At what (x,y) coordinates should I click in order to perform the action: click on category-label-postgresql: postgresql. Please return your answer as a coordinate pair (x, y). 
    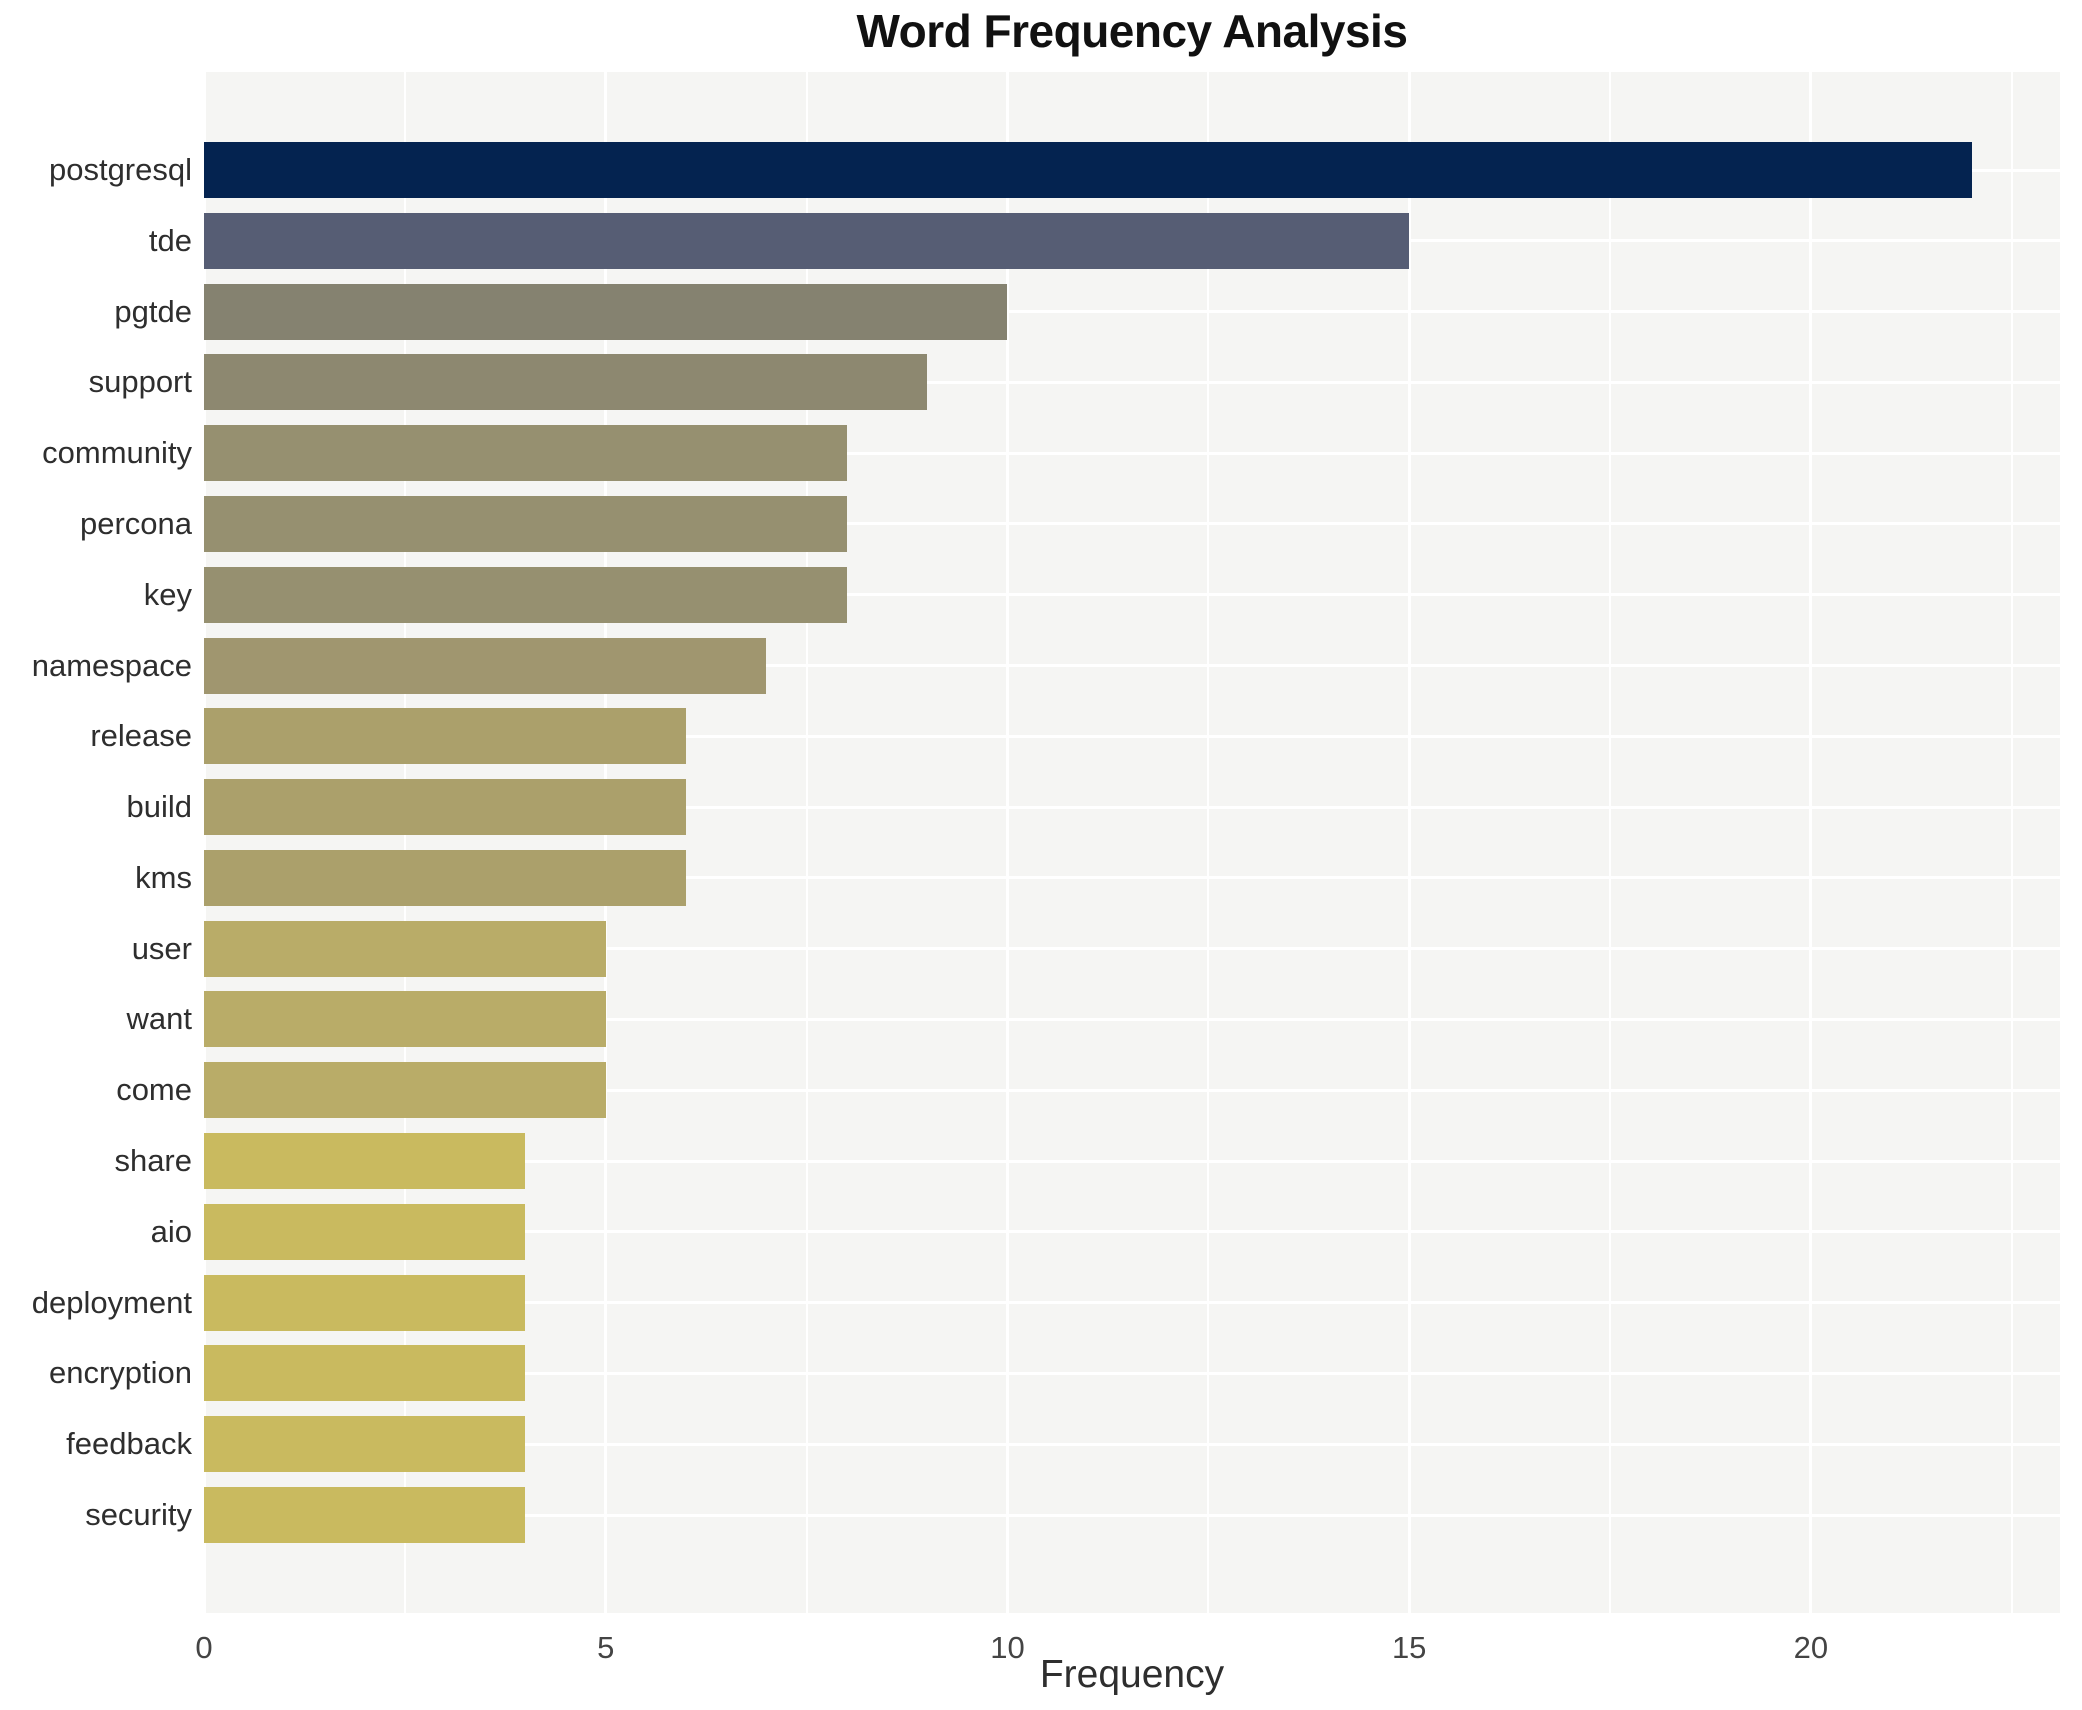
    Looking at the image, I should click on (120, 169).